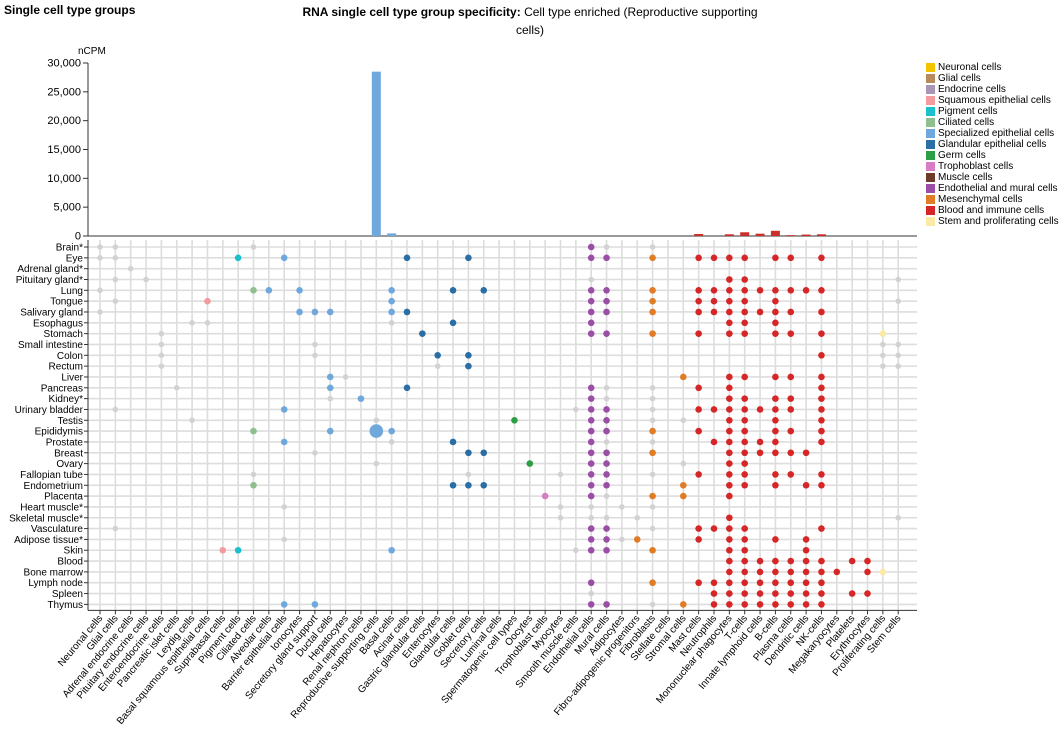  Describe the element at coordinates (64, 150) in the screenshot. I see `y-tick-label: 15,000` at that location.